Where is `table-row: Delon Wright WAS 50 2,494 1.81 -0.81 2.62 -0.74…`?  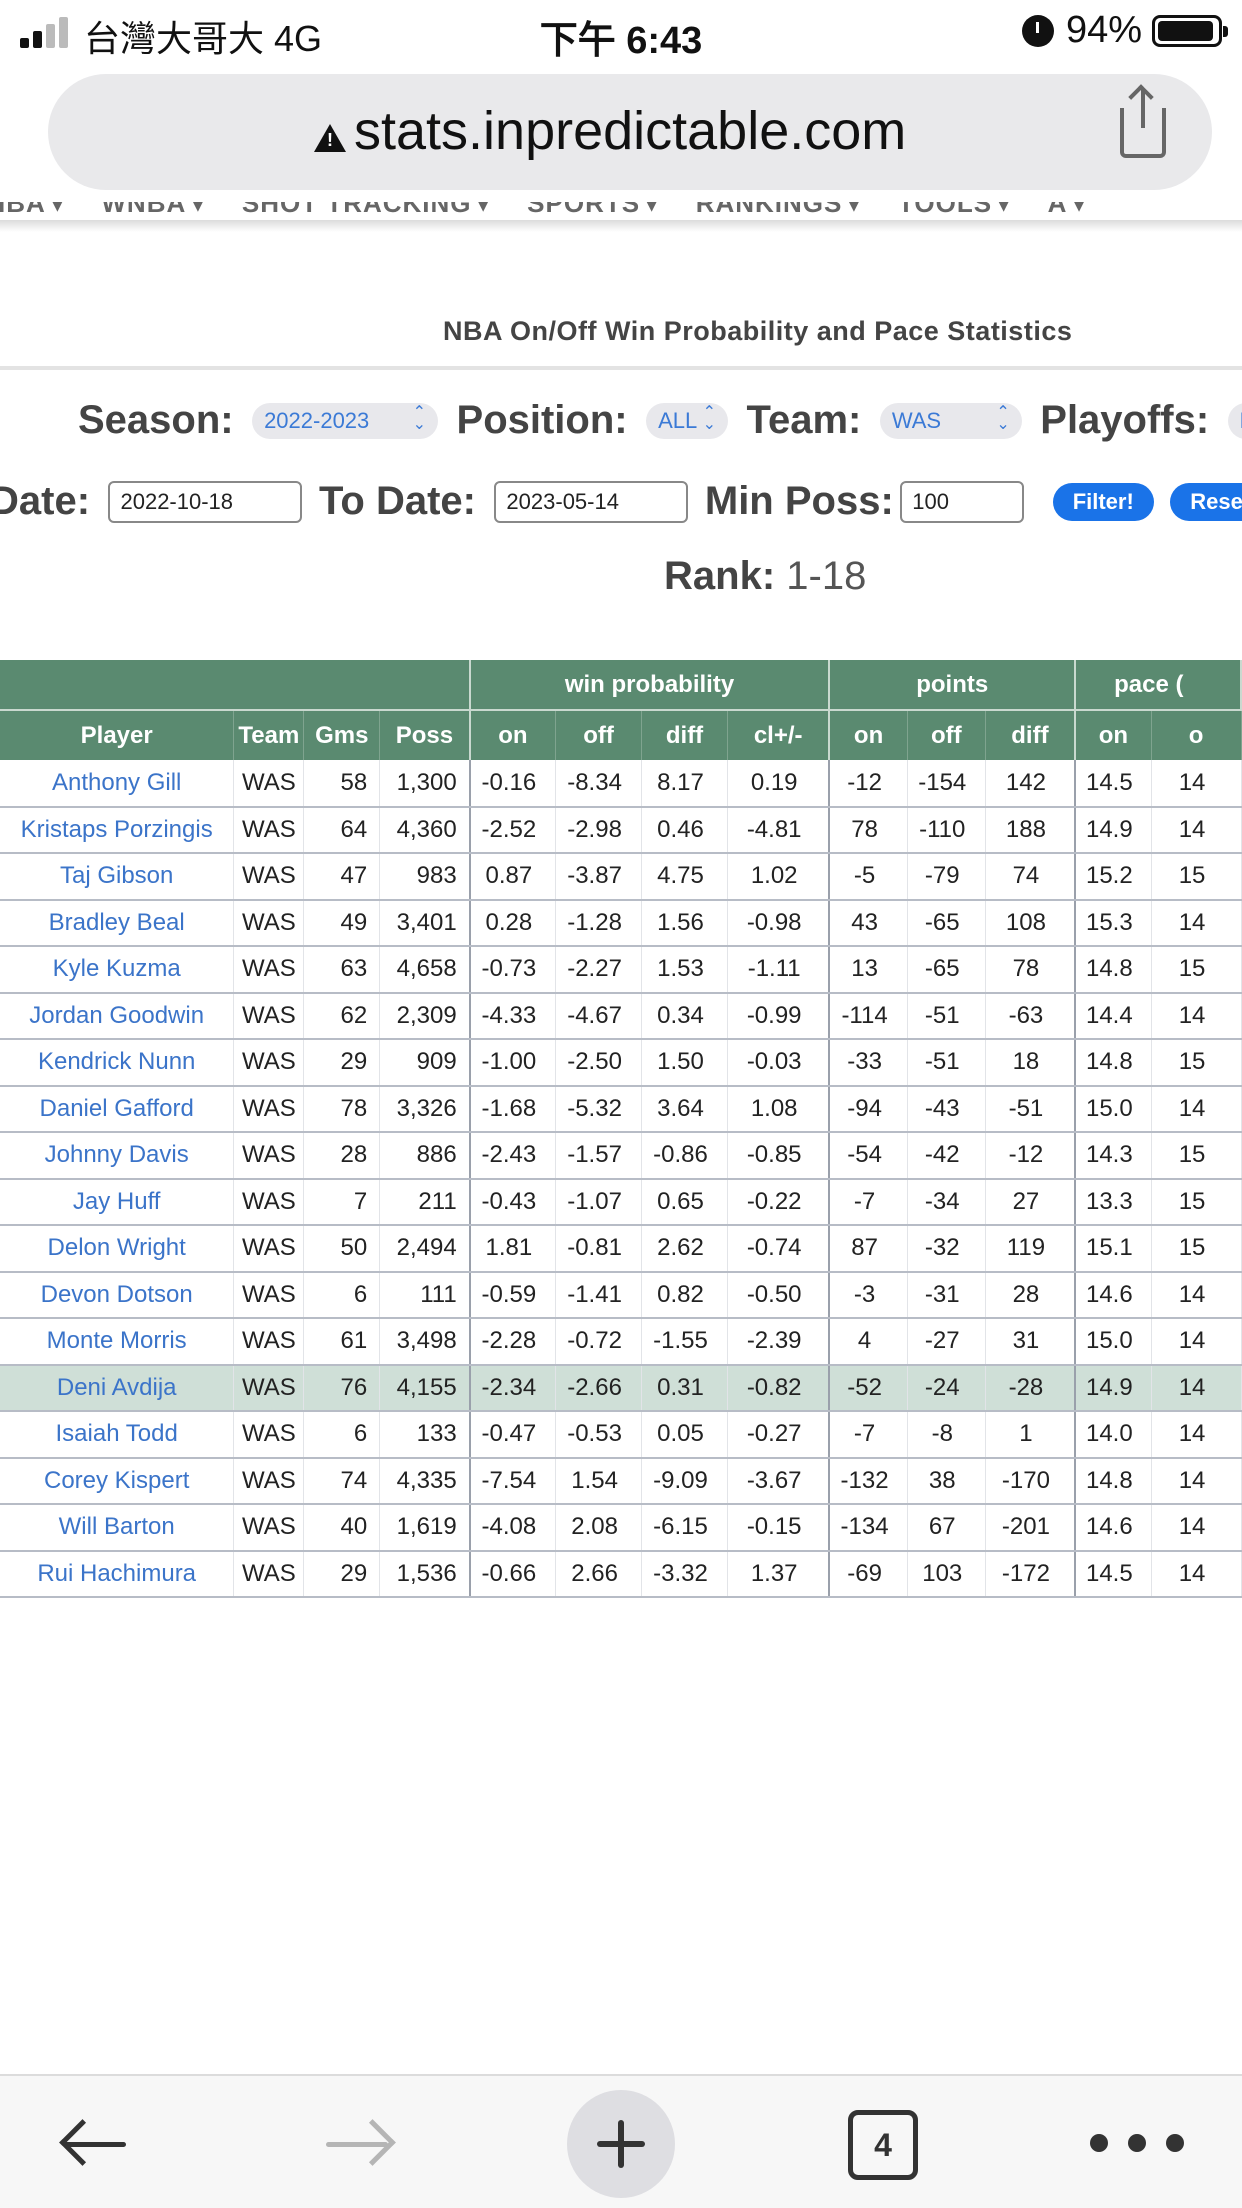
table-row: Delon Wright WAS 50 2,494 1.81 -0.81 2.62 -0.74… is located at coordinates (621, 1249).